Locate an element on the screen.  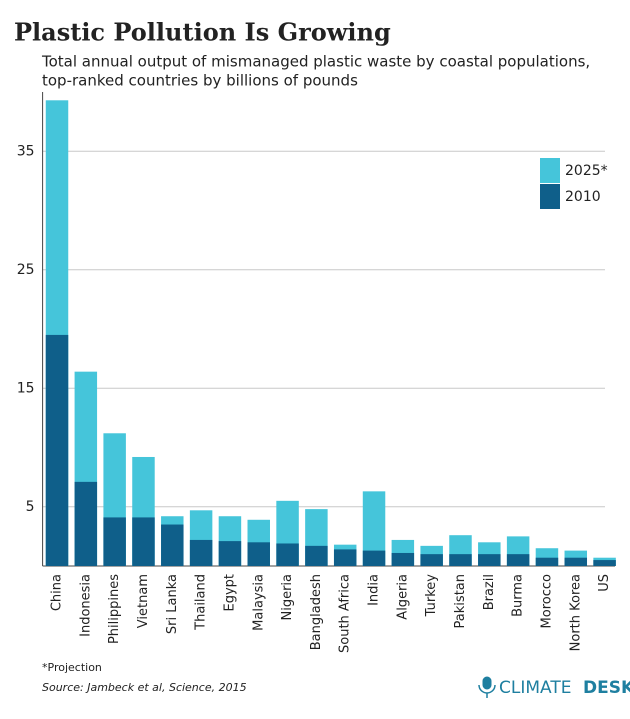
x-tick-label: Malaysia is located at coordinates (258, 602).